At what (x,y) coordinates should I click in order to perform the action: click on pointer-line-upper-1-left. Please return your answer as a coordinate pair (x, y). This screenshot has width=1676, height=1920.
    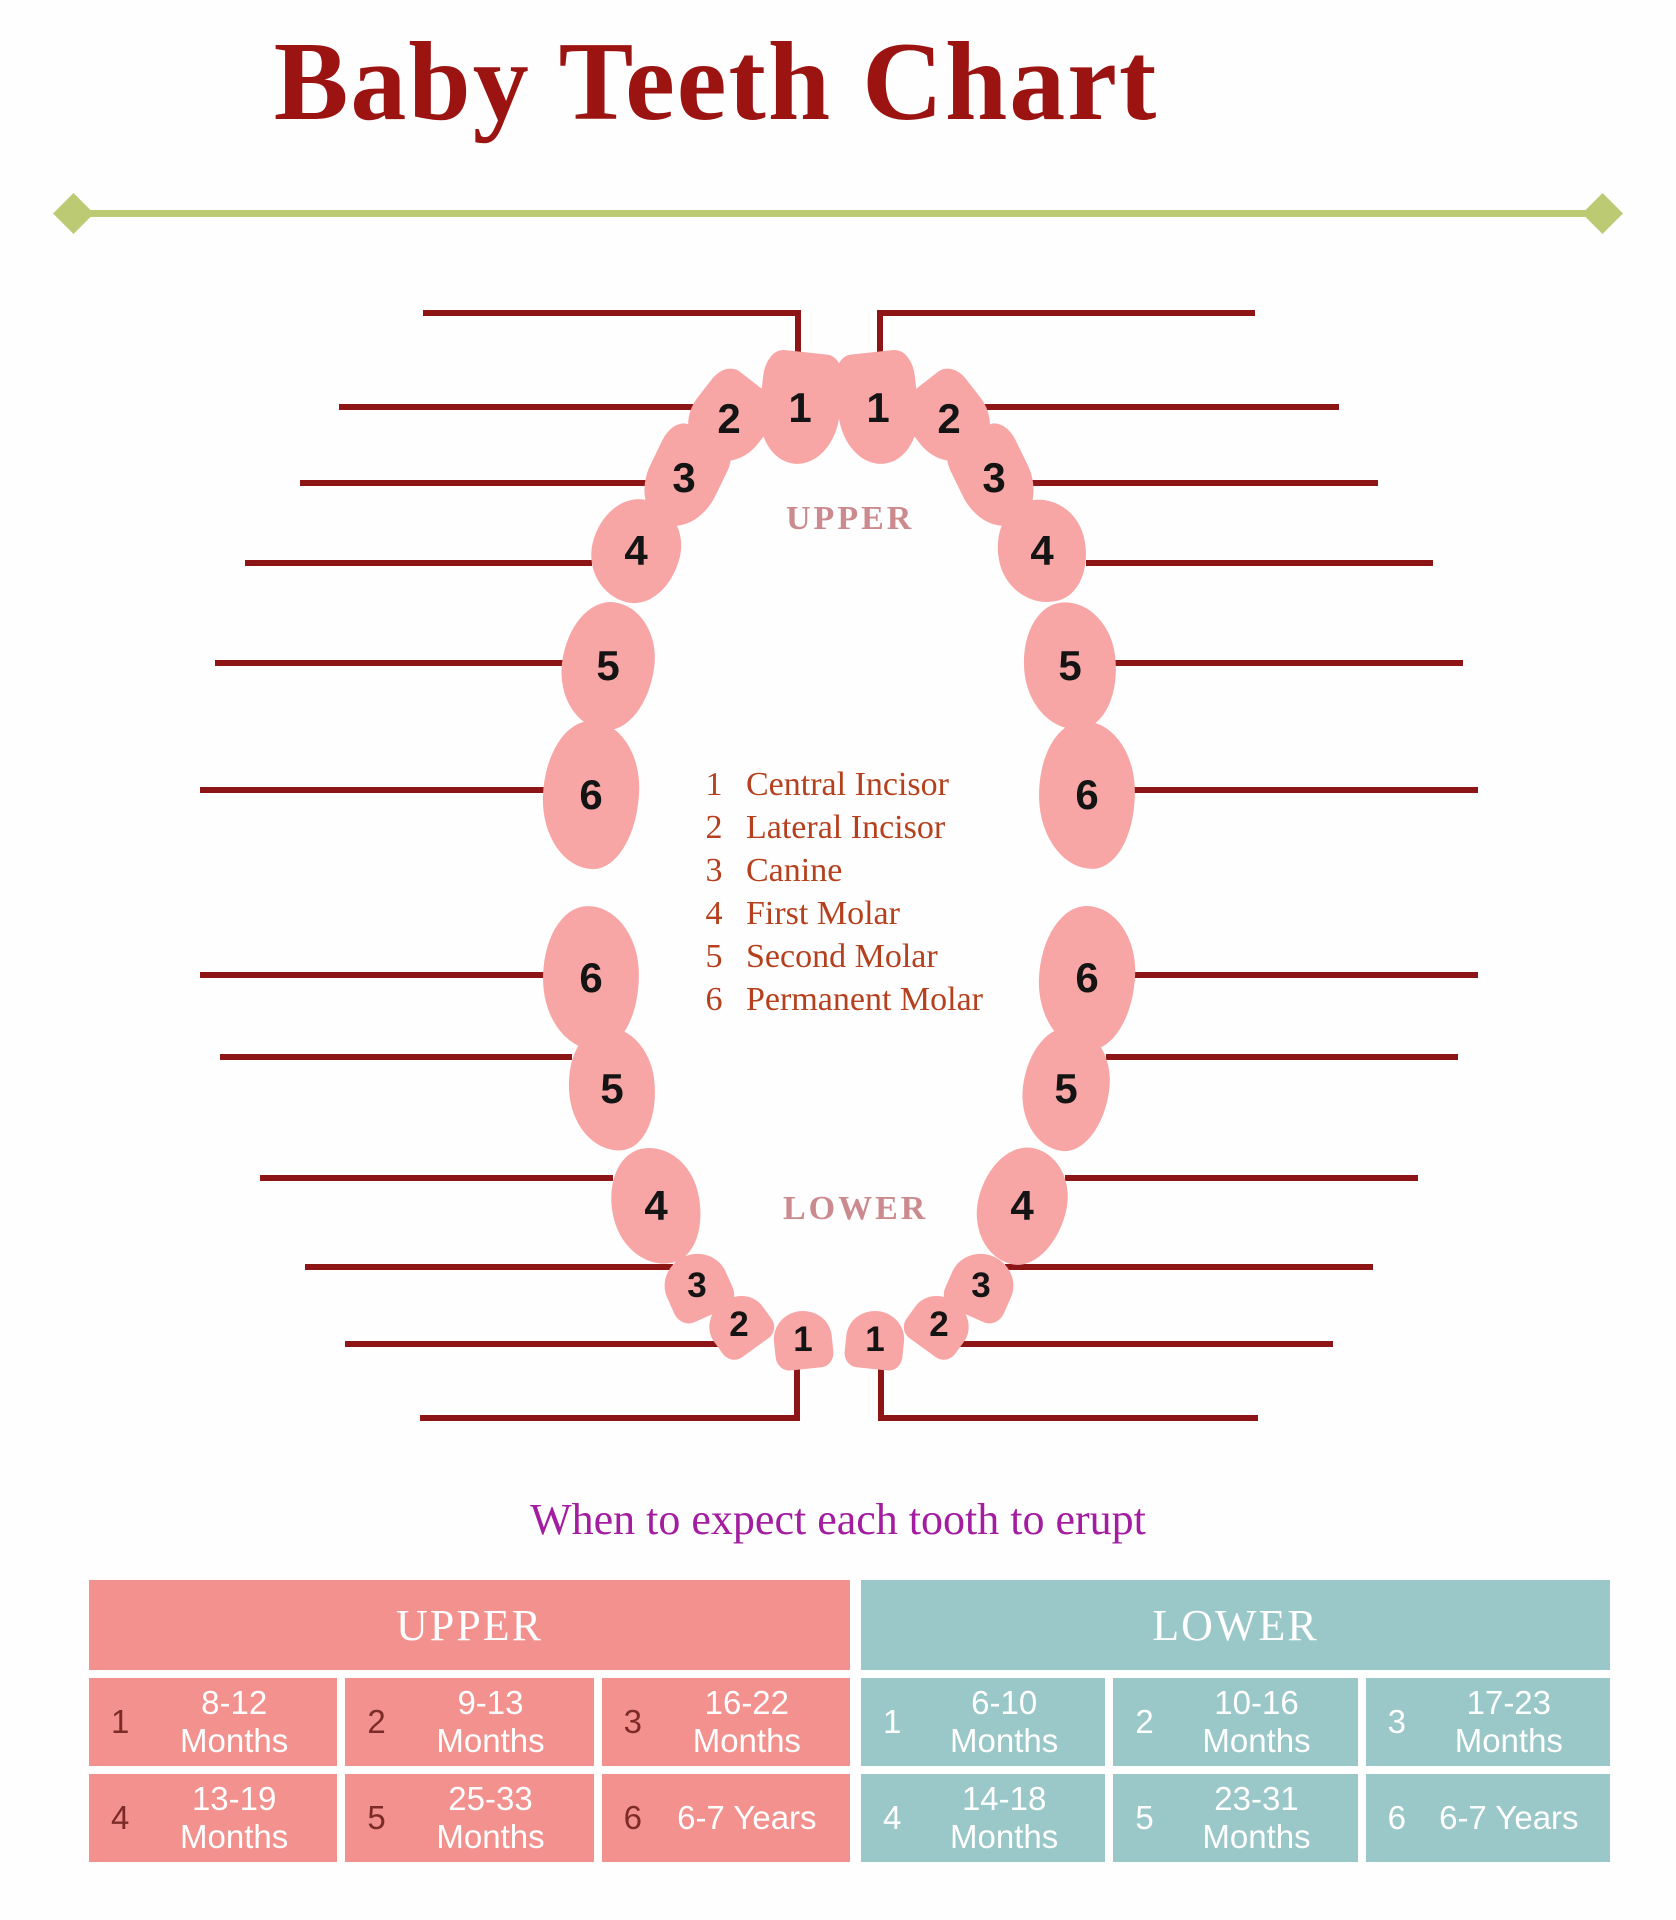
    Looking at the image, I should click on (612, 339).